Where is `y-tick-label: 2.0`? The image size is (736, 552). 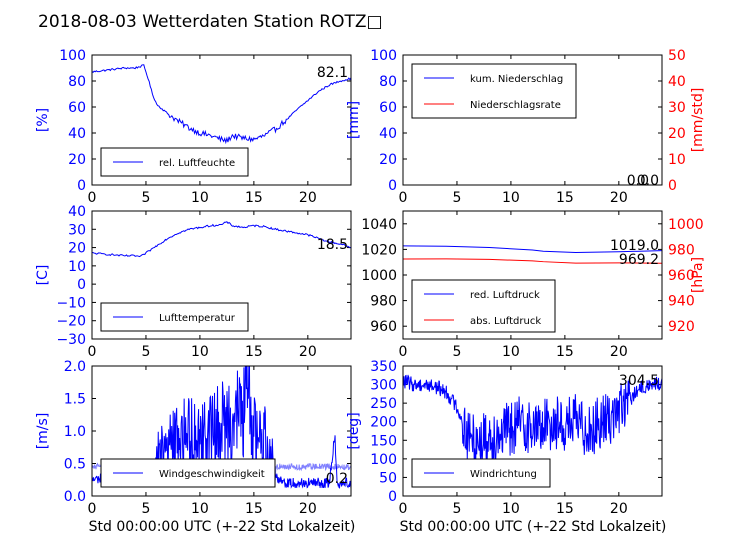 y-tick-label: 2.0 is located at coordinates (75, 367).